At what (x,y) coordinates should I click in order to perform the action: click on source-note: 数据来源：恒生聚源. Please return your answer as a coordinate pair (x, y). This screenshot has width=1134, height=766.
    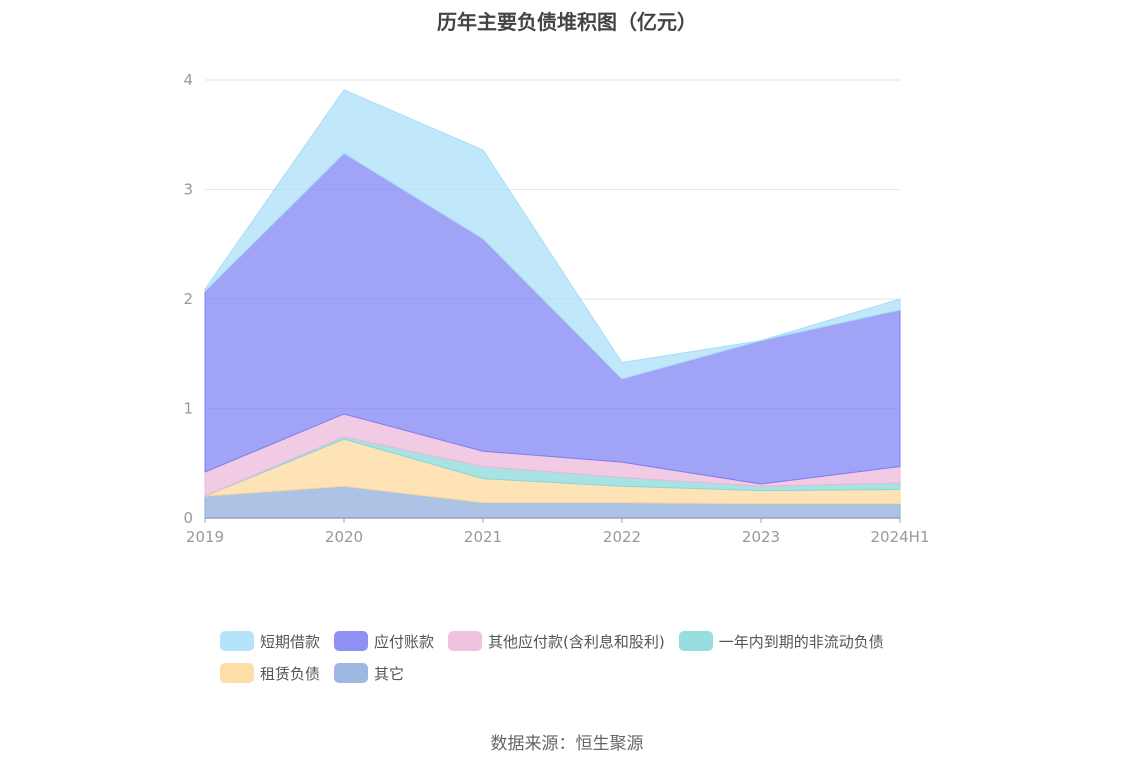
    Looking at the image, I should click on (567, 744).